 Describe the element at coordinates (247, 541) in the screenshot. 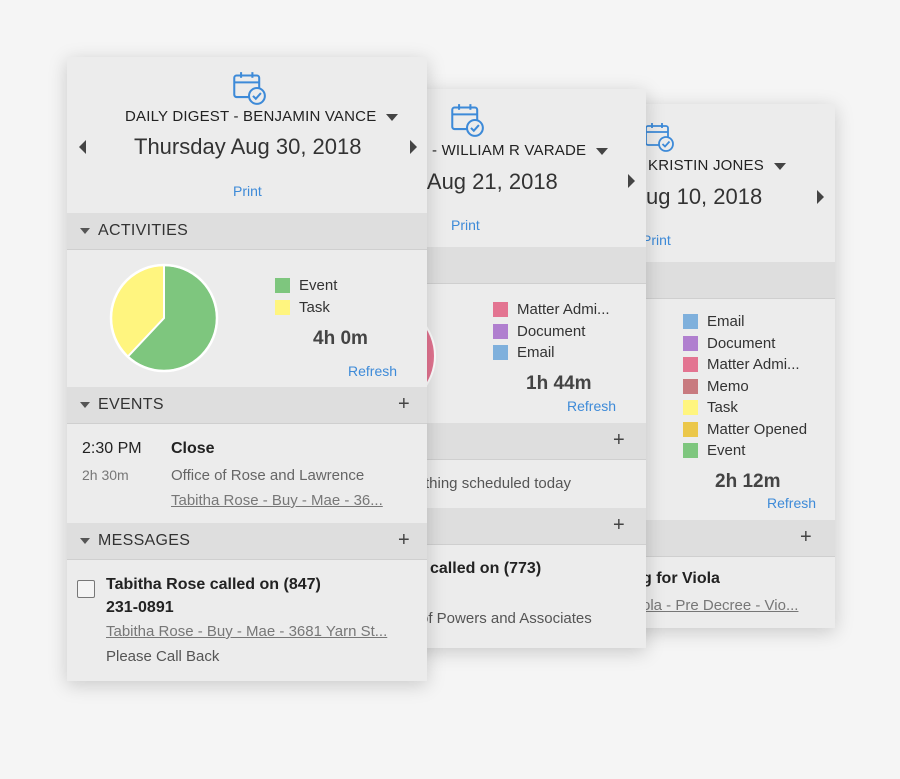

I see `messages-section-header: MESSAGES +` at that location.